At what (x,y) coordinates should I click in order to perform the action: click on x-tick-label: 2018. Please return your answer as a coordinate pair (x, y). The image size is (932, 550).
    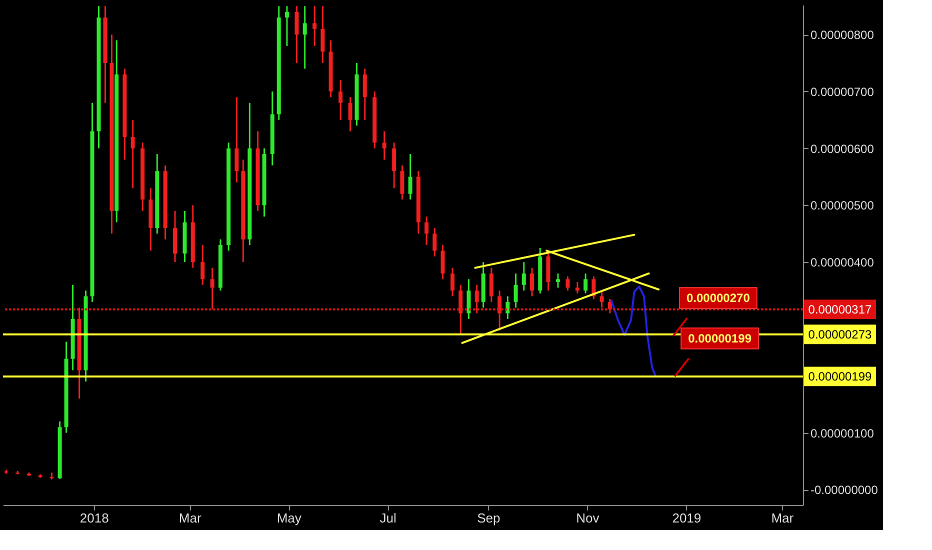
    Looking at the image, I should click on (94, 518).